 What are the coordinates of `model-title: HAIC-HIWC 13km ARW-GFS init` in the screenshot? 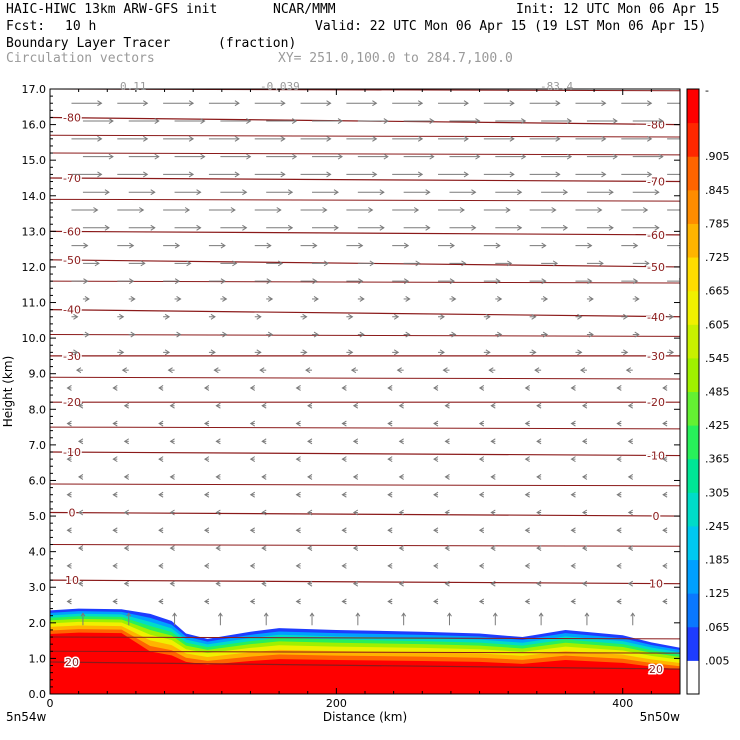 It's located at (112, 9).